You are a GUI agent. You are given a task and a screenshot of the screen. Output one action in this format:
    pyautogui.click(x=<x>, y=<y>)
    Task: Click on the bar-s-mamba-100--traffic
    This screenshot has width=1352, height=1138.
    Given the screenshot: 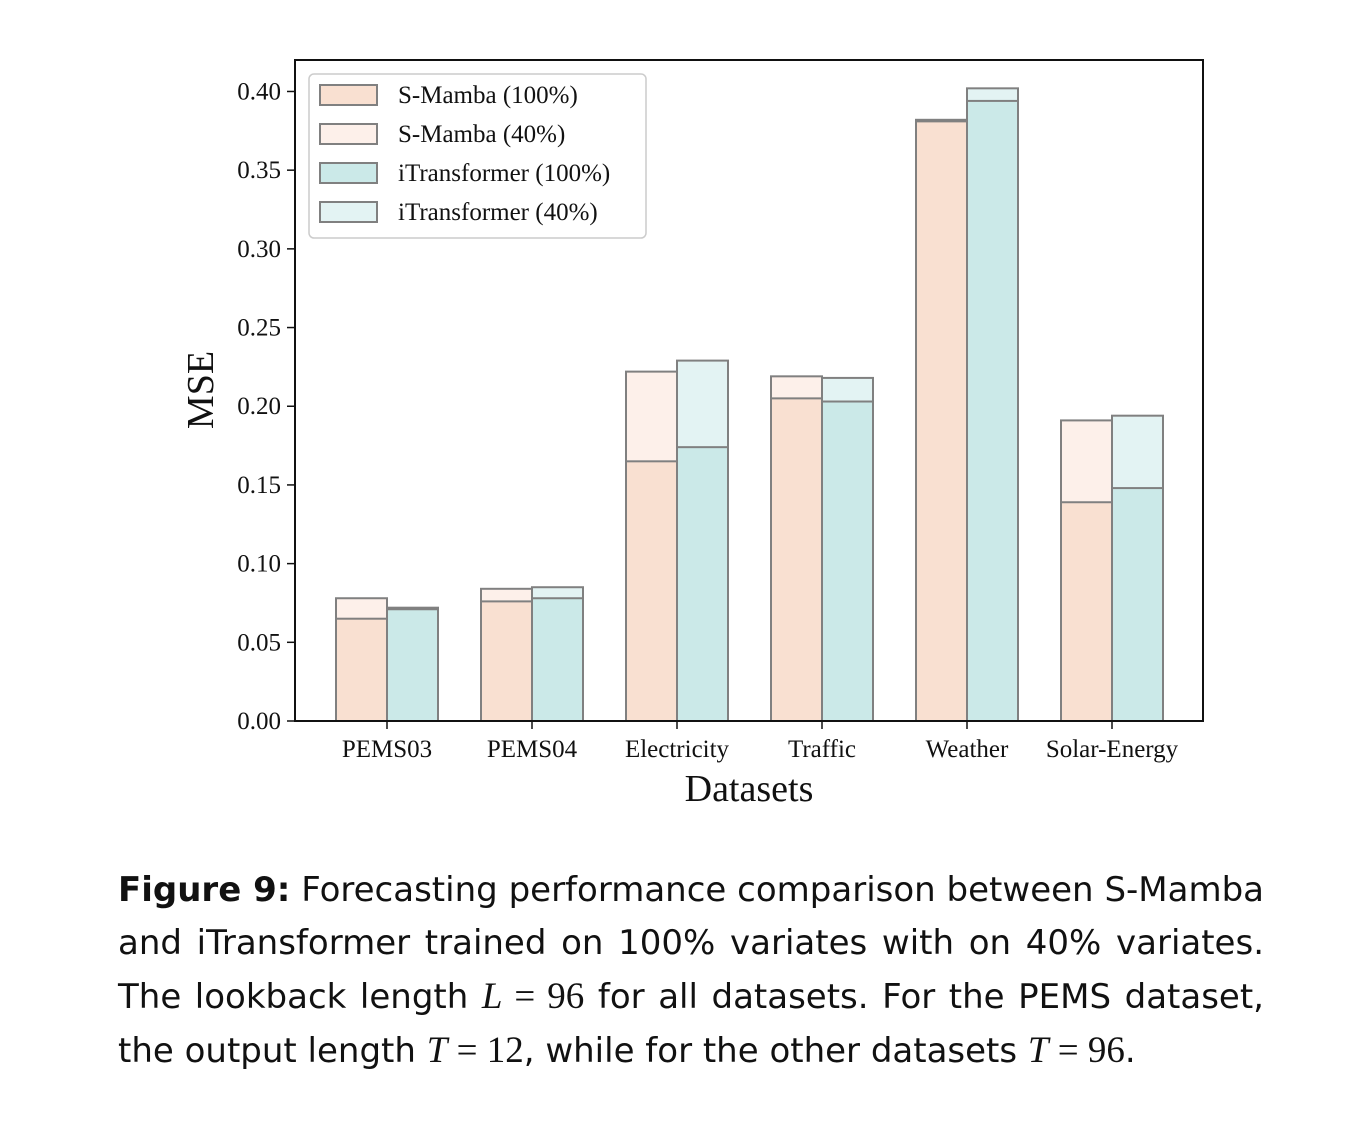 What is the action you would take?
    pyautogui.click(x=796, y=559)
    